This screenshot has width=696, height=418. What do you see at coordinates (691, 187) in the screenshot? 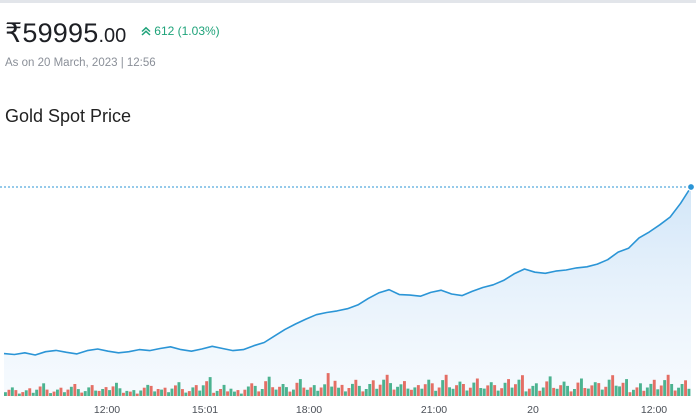
I see `last-price-marker` at bounding box center [691, 187].